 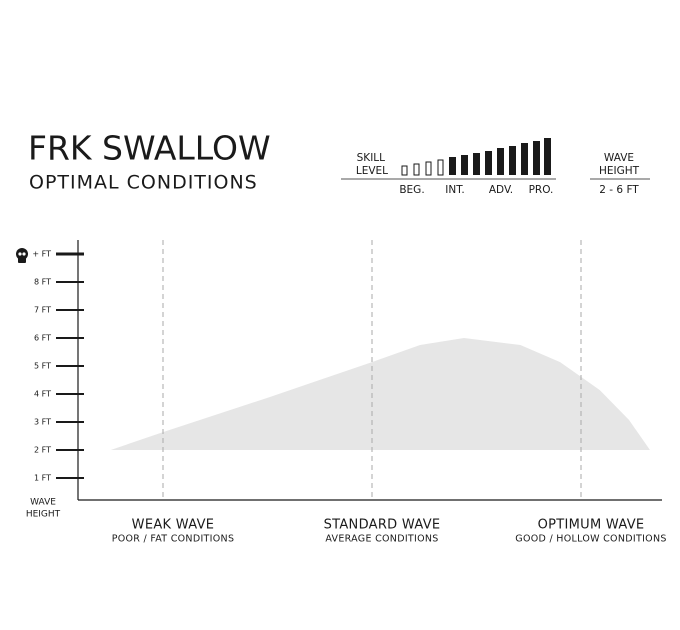 What do you see at coordinates (42, 310) in the screenshot?
I see `y-tick-label: 7 FT` at bounding box center [42, 310].